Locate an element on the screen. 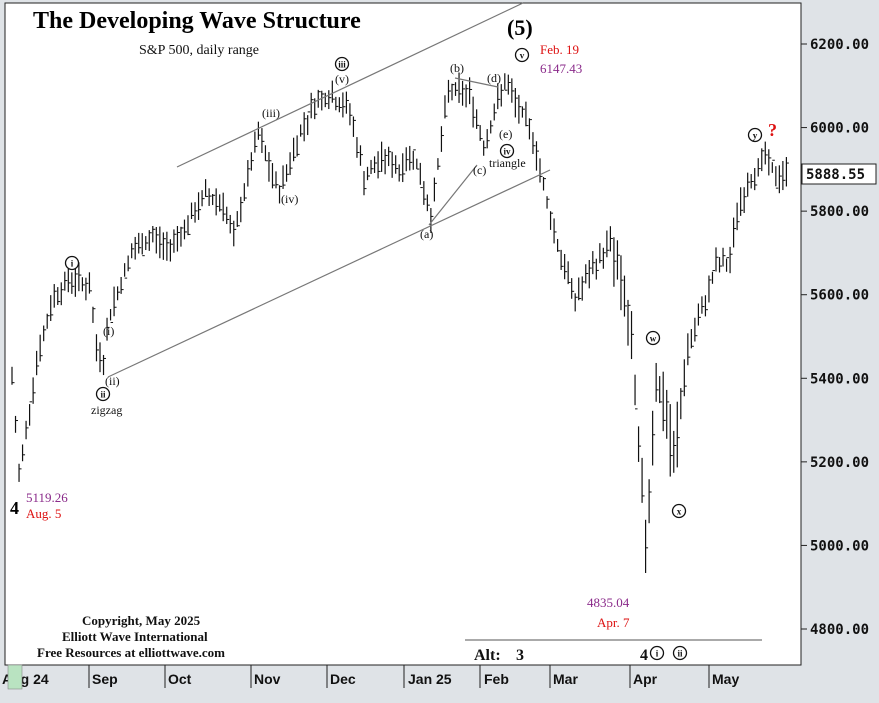 This screenshot has height=703, width=879. circle-w: w is located at coordinates (653, 338).